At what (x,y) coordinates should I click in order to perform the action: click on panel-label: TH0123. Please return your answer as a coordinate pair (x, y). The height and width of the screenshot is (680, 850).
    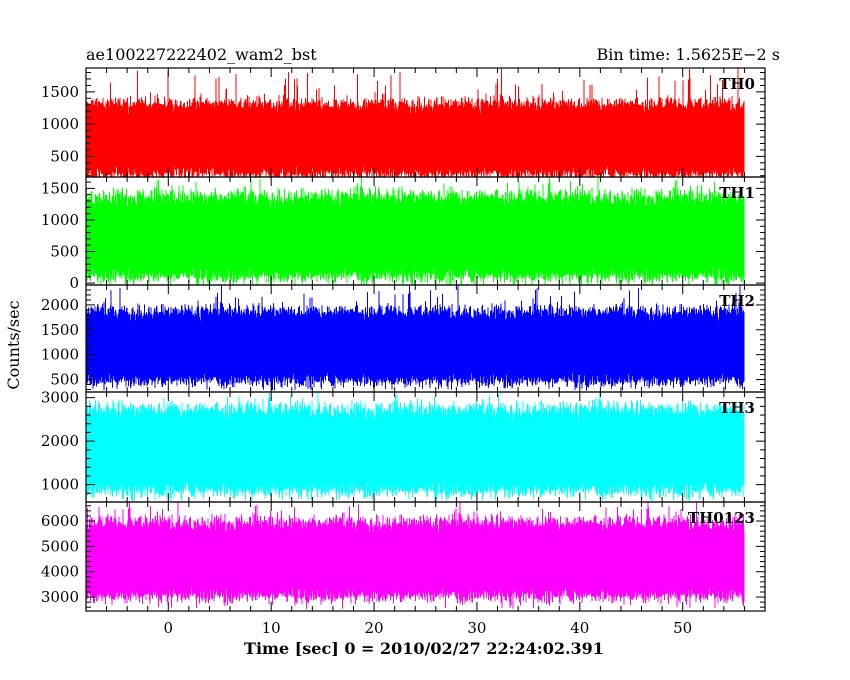
    Looking at the image, I should click on (721, 518).